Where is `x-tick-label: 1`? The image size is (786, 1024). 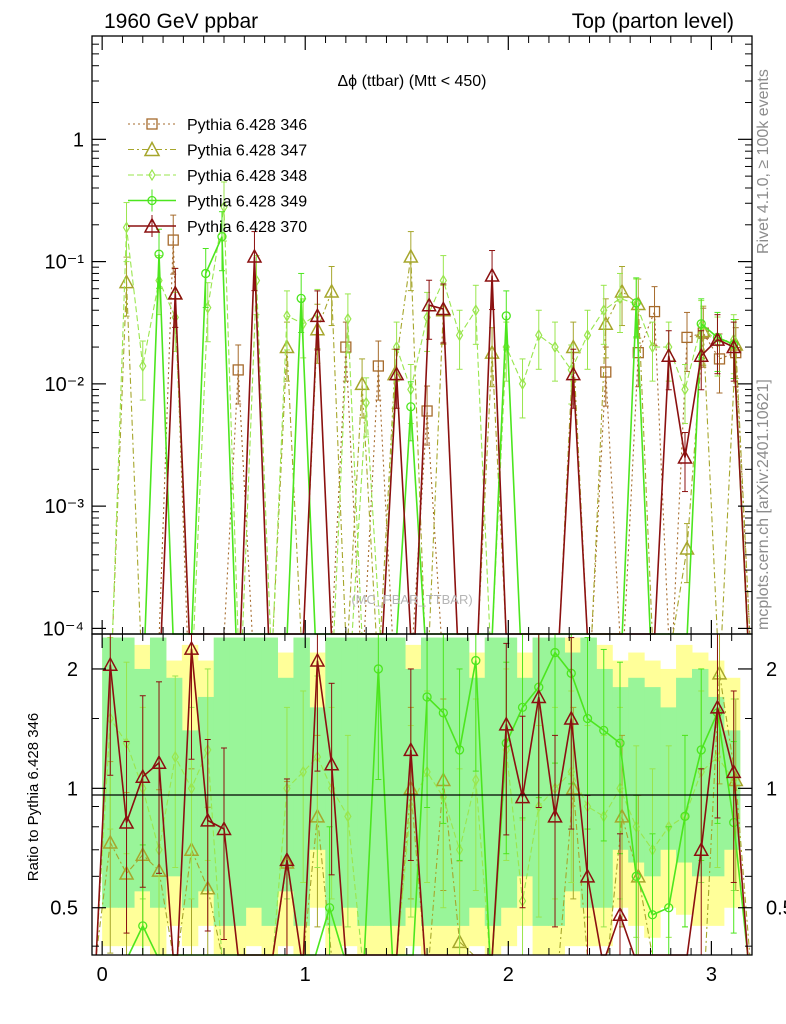 x-tick-label: 1 is located at coordinates (305, 975).